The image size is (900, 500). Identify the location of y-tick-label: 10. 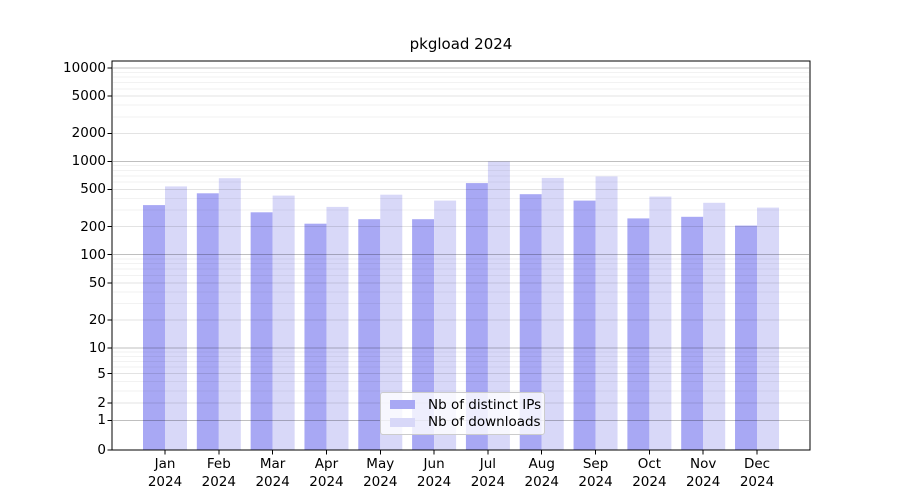
(97, 348).